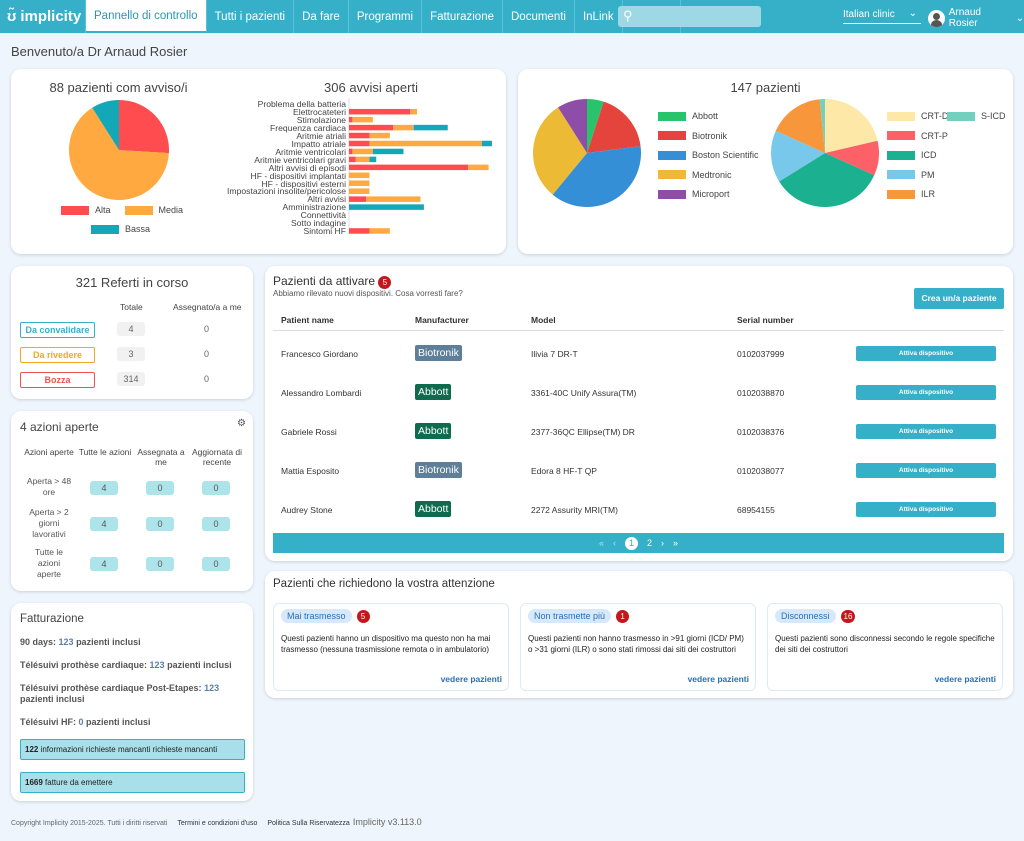 The height and width of the screenshot is (841, 1024). Describe the element at coordinates (310, 471) in the screenshot. I see `patient-name: Mattia Esposito` at that location.